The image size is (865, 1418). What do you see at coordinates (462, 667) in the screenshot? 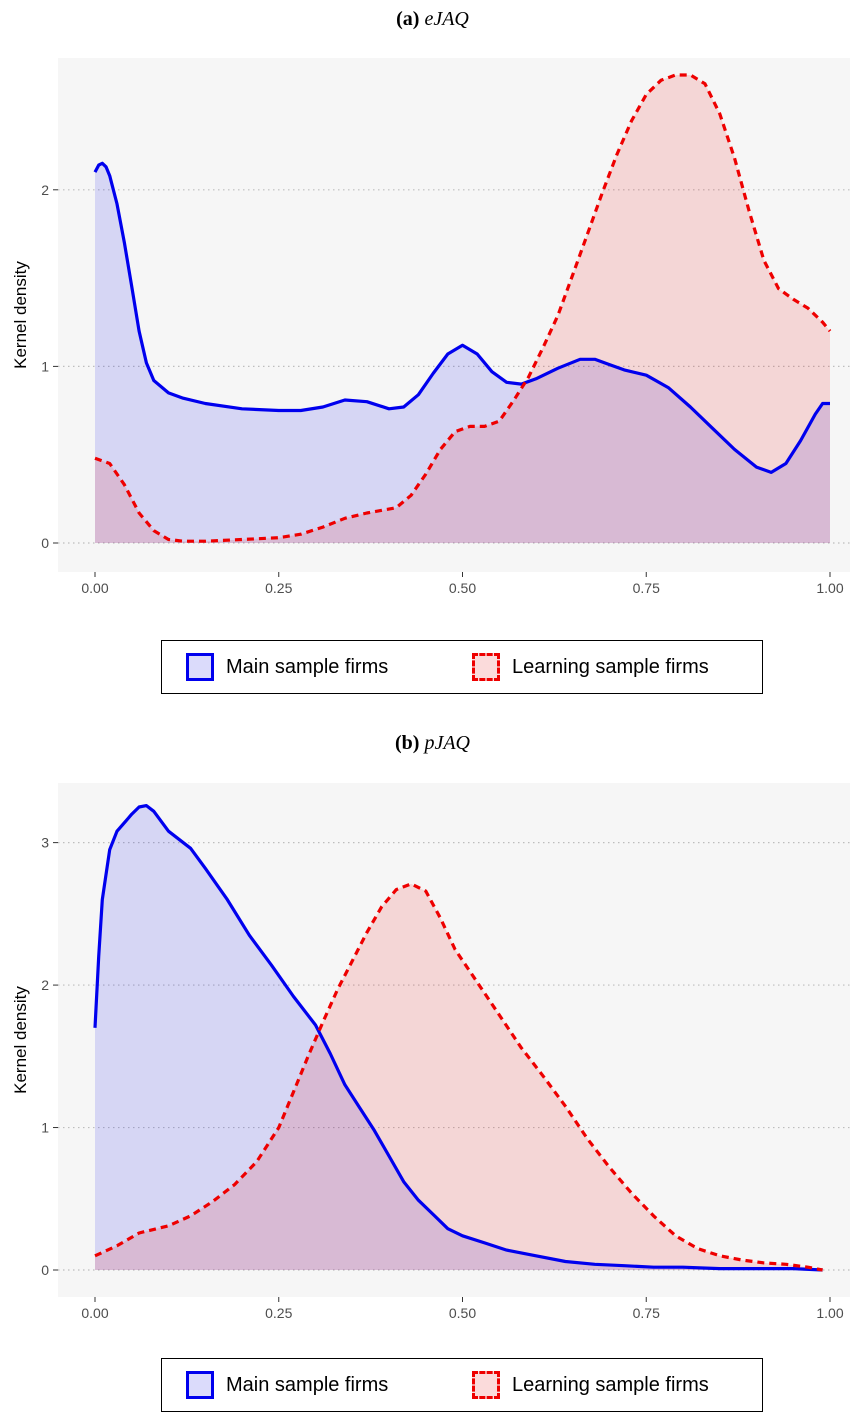
I see `legend-panel-a: Main sample firms Learning sample firms` at bounding box center [462, 667].